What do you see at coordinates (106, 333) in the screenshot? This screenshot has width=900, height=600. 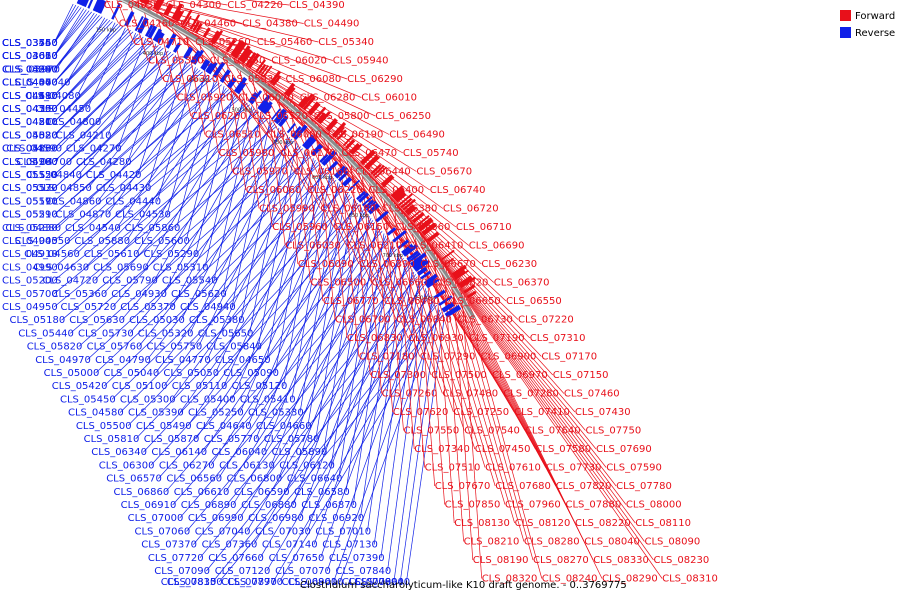 I see `reverse-feature-label: CLS_05730` at bounding box center [106, 333].